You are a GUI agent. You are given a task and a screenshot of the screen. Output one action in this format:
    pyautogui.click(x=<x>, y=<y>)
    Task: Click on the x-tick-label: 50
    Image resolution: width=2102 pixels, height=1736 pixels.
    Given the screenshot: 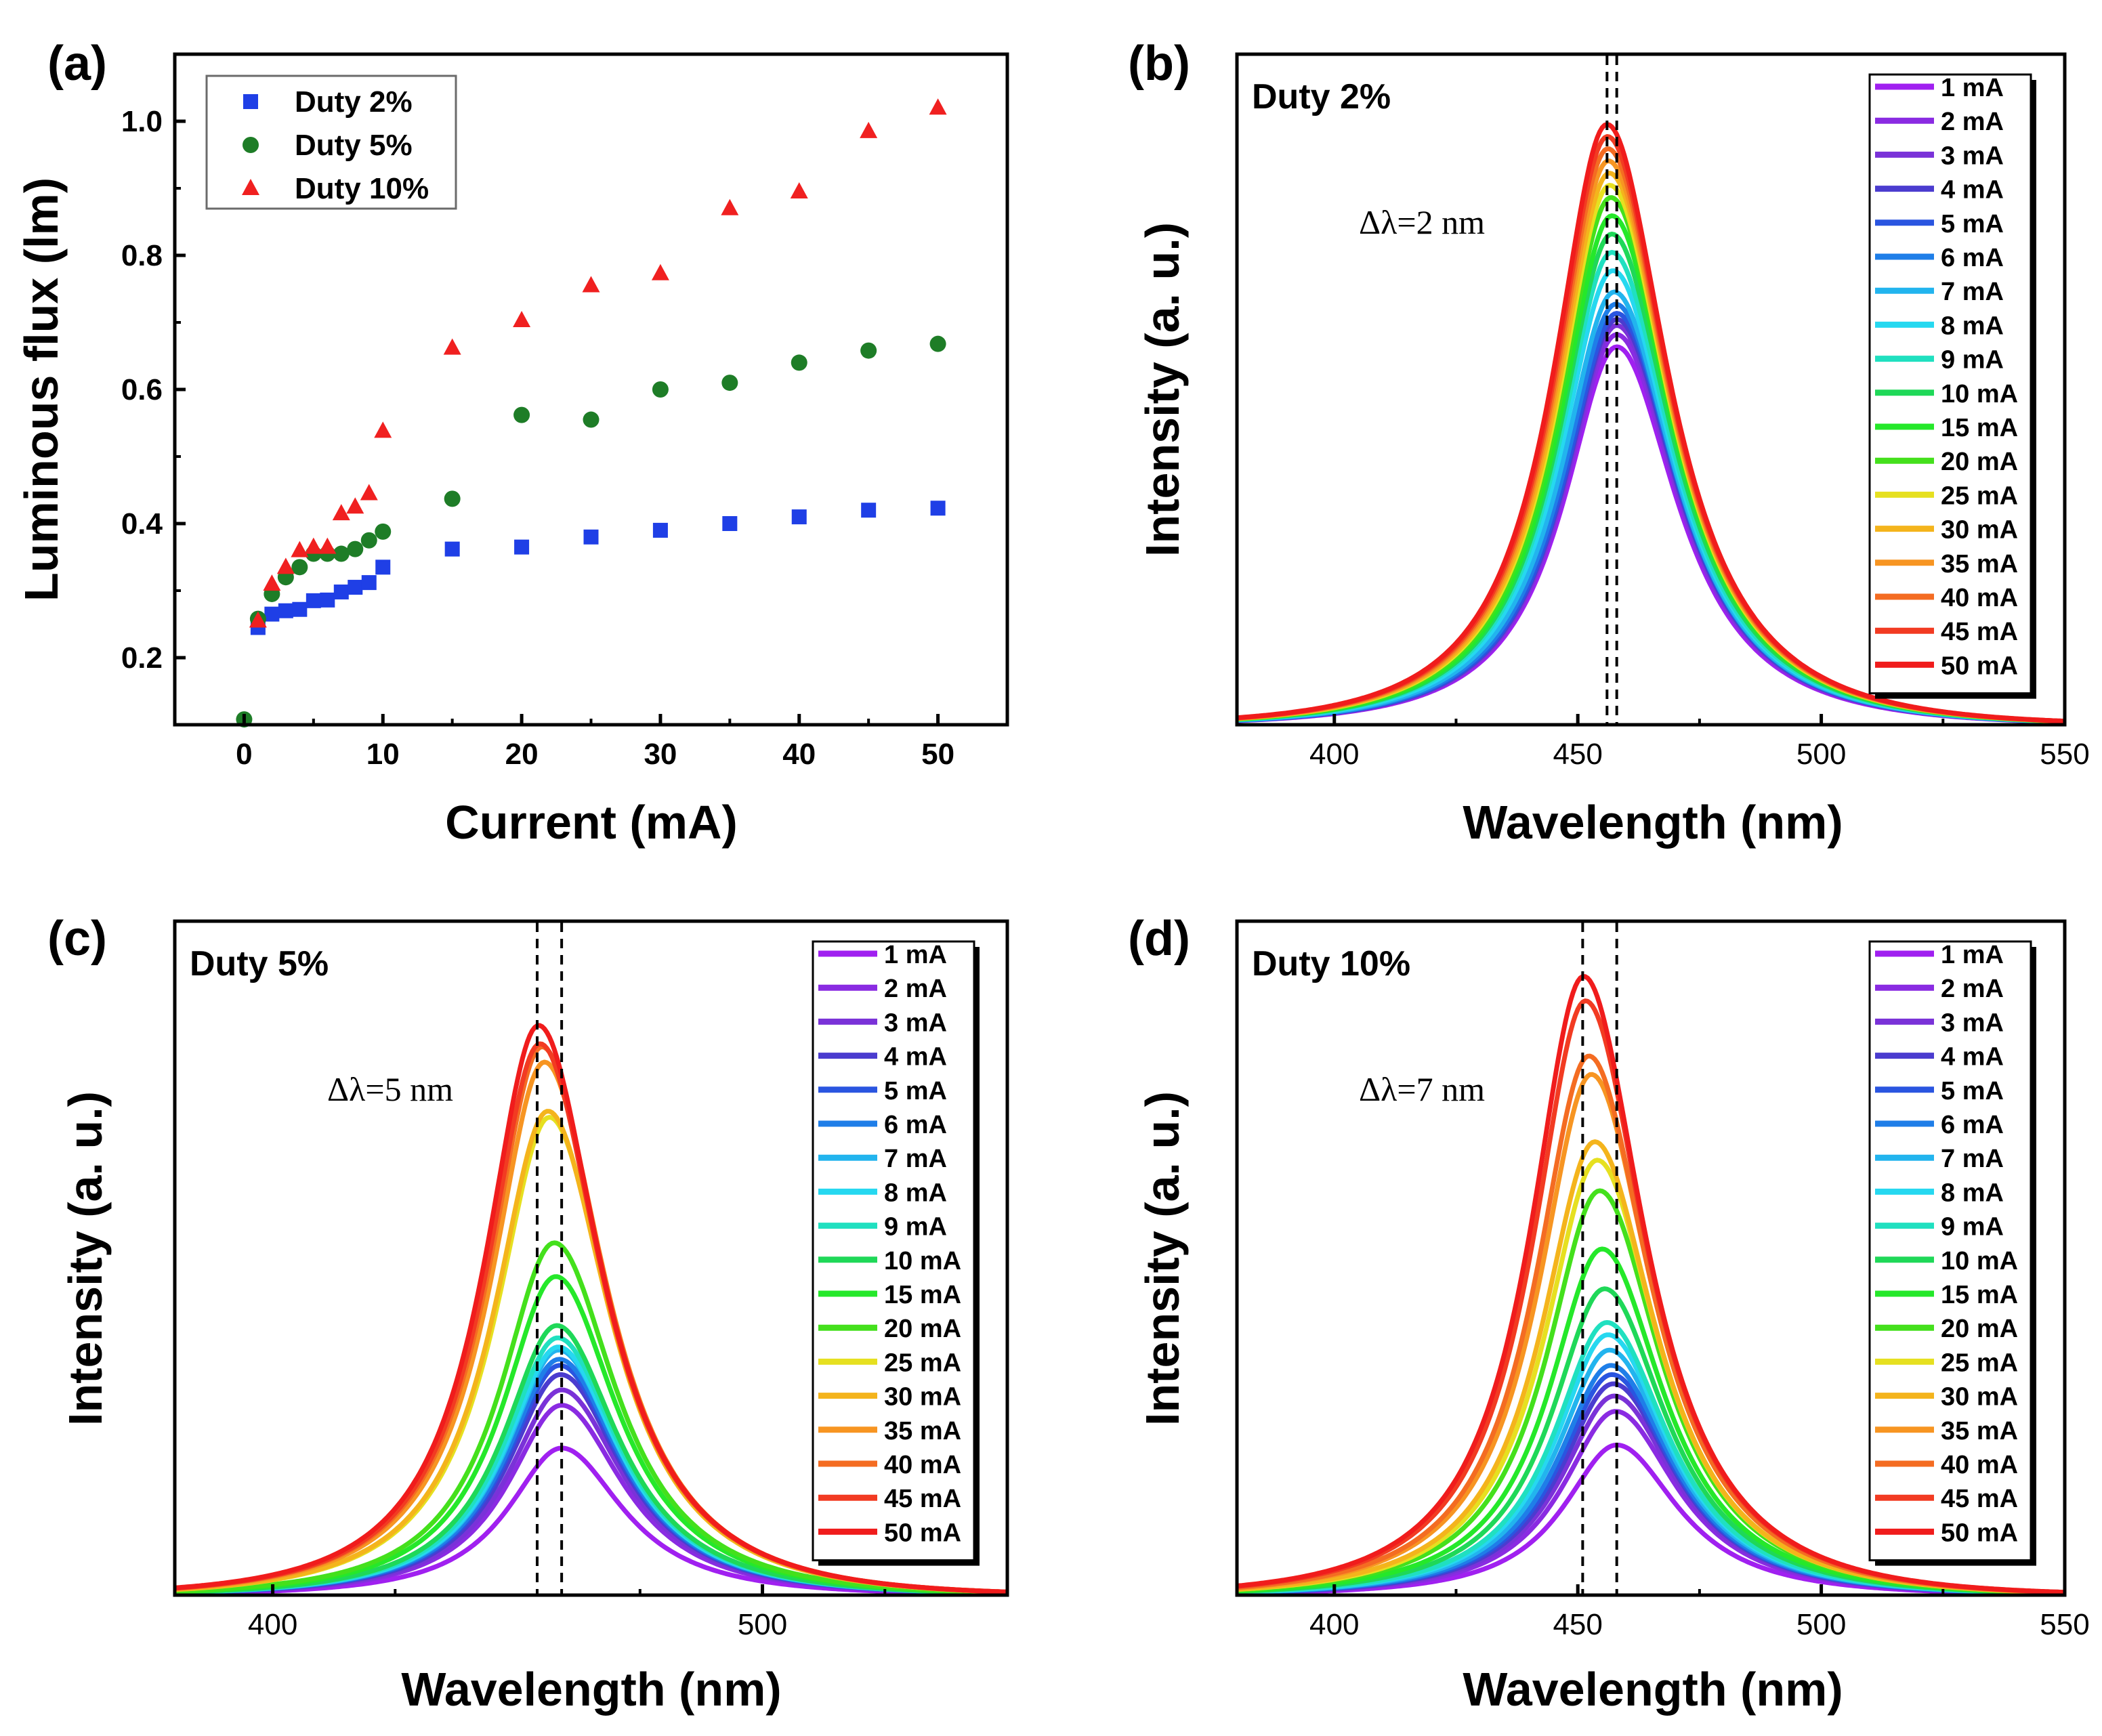 What is the action you would take?
    pyautogui.click(x=937, y=754)
    